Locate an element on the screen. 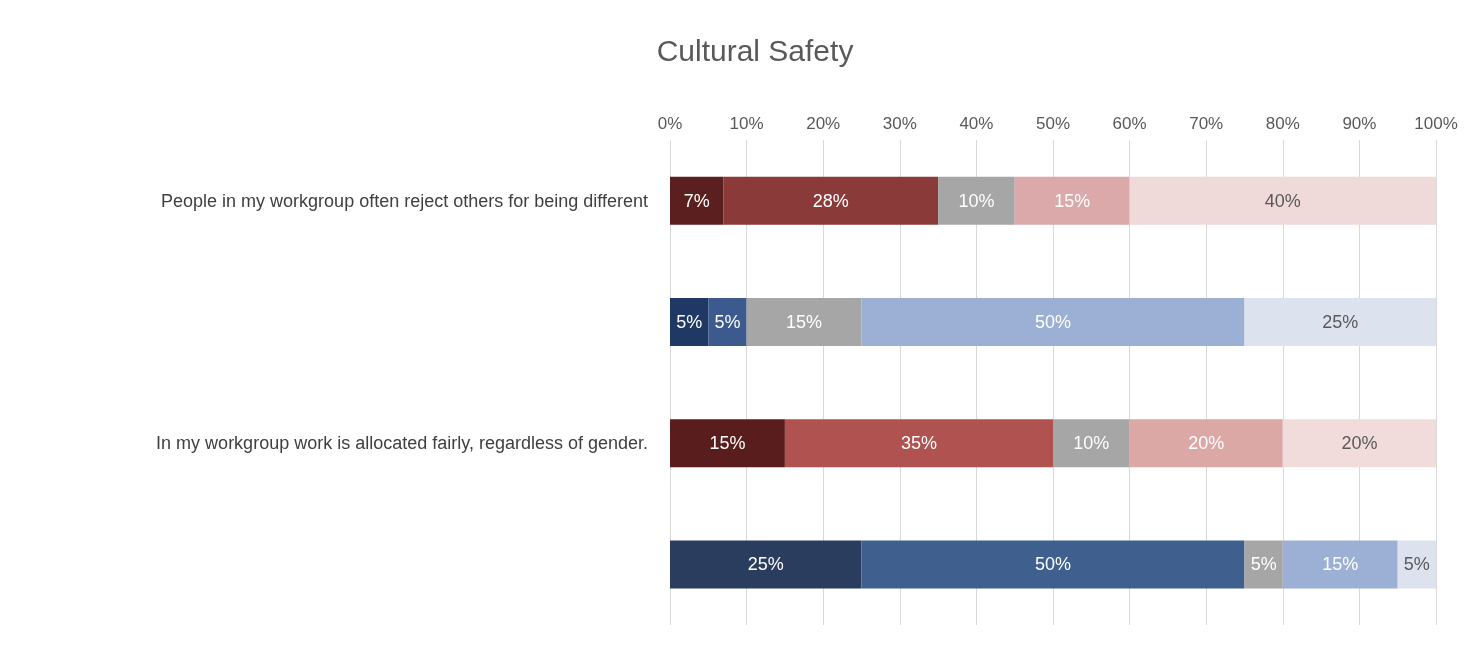 The height and width of the screenshot is (650, 1476). data-label: 35% is located at coordinates (918, 443).